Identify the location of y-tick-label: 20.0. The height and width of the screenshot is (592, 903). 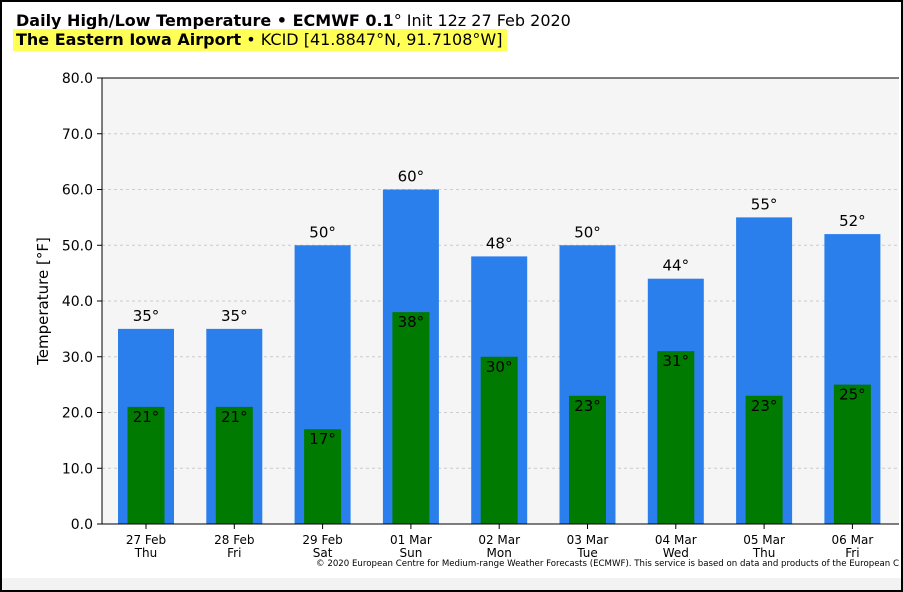
(77, 414).